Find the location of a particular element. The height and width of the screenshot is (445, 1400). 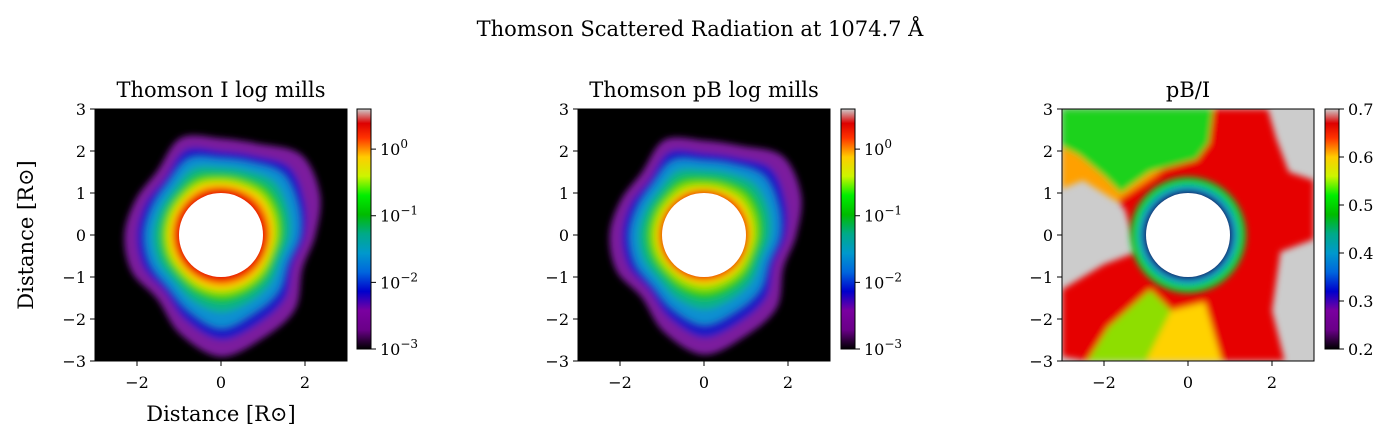

colorbar-tick-label: 0.7 is located at coordinates (1360, 109).